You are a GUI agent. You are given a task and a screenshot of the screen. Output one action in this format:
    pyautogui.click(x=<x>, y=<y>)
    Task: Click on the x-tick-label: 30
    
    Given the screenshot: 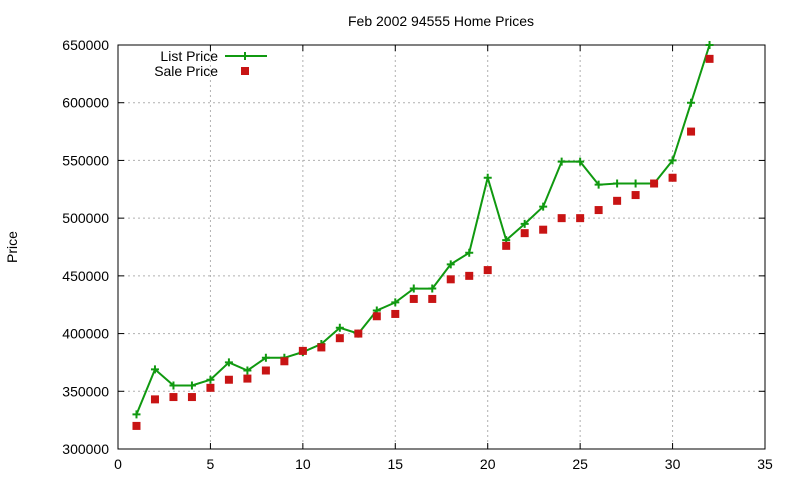 What is the action you would take?
    pyautogui.click(x=673, y=464)
    